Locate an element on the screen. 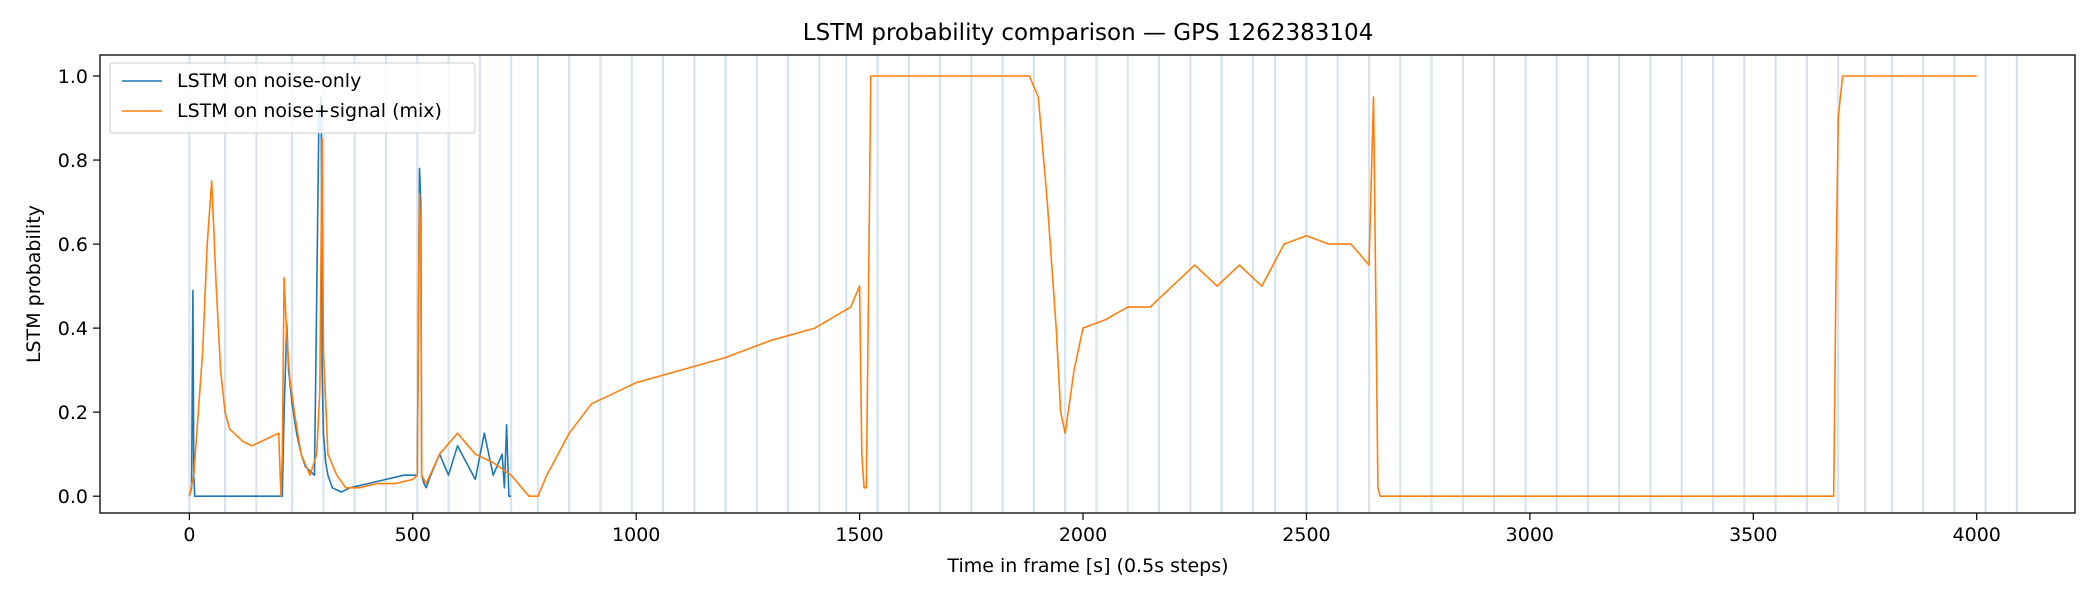 The height and width of the screenshot is (600, 2100). y-tick-label: 0.8 is located at coordinates (73, 161).